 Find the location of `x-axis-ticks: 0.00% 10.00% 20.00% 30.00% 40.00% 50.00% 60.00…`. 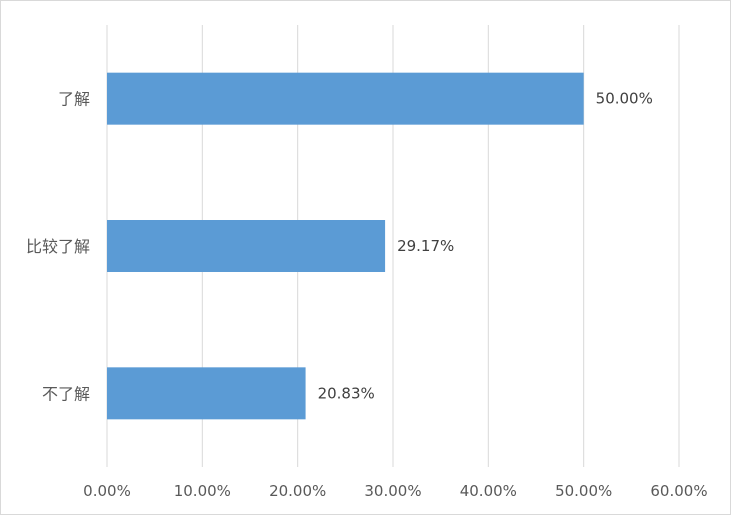

x-axis-ticks: 0.00% 10.00% 20.00% 30.00% 40.00% 50.00% 60.00… is located at coordinates (395, 491).